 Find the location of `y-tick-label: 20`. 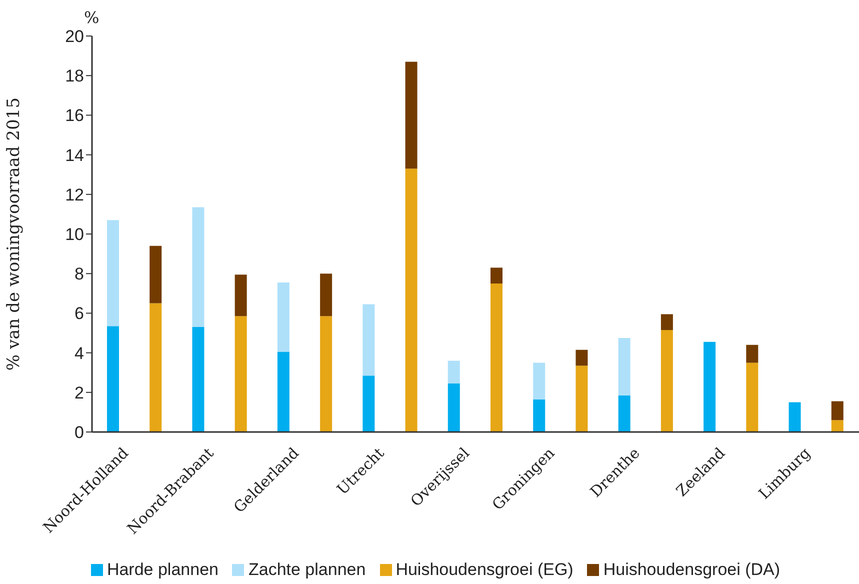

y-tick-label: 20 is located at coordinates (74, 36).